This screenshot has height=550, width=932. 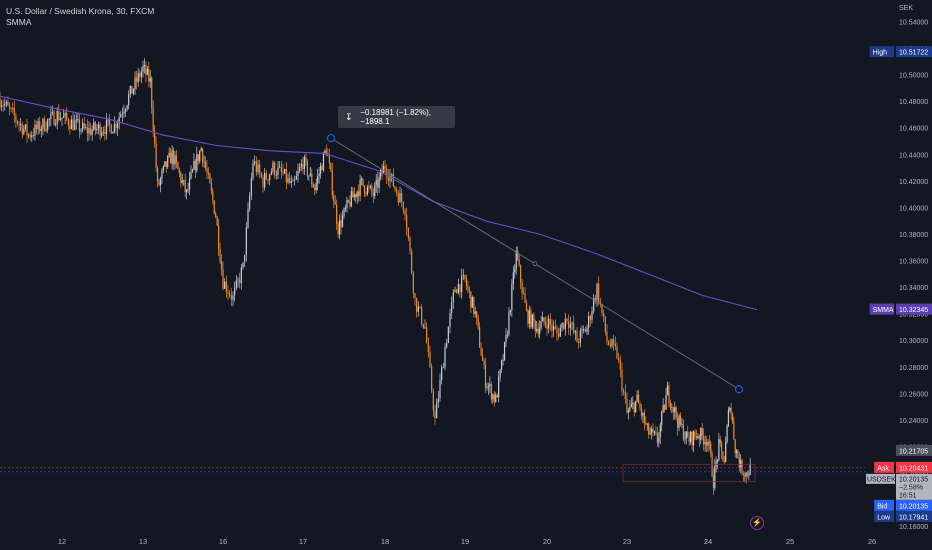 I want to click on measure-tooltip: ↧ −0.18981 (−1.82%), −1898.1, so click(x=396, y=117).